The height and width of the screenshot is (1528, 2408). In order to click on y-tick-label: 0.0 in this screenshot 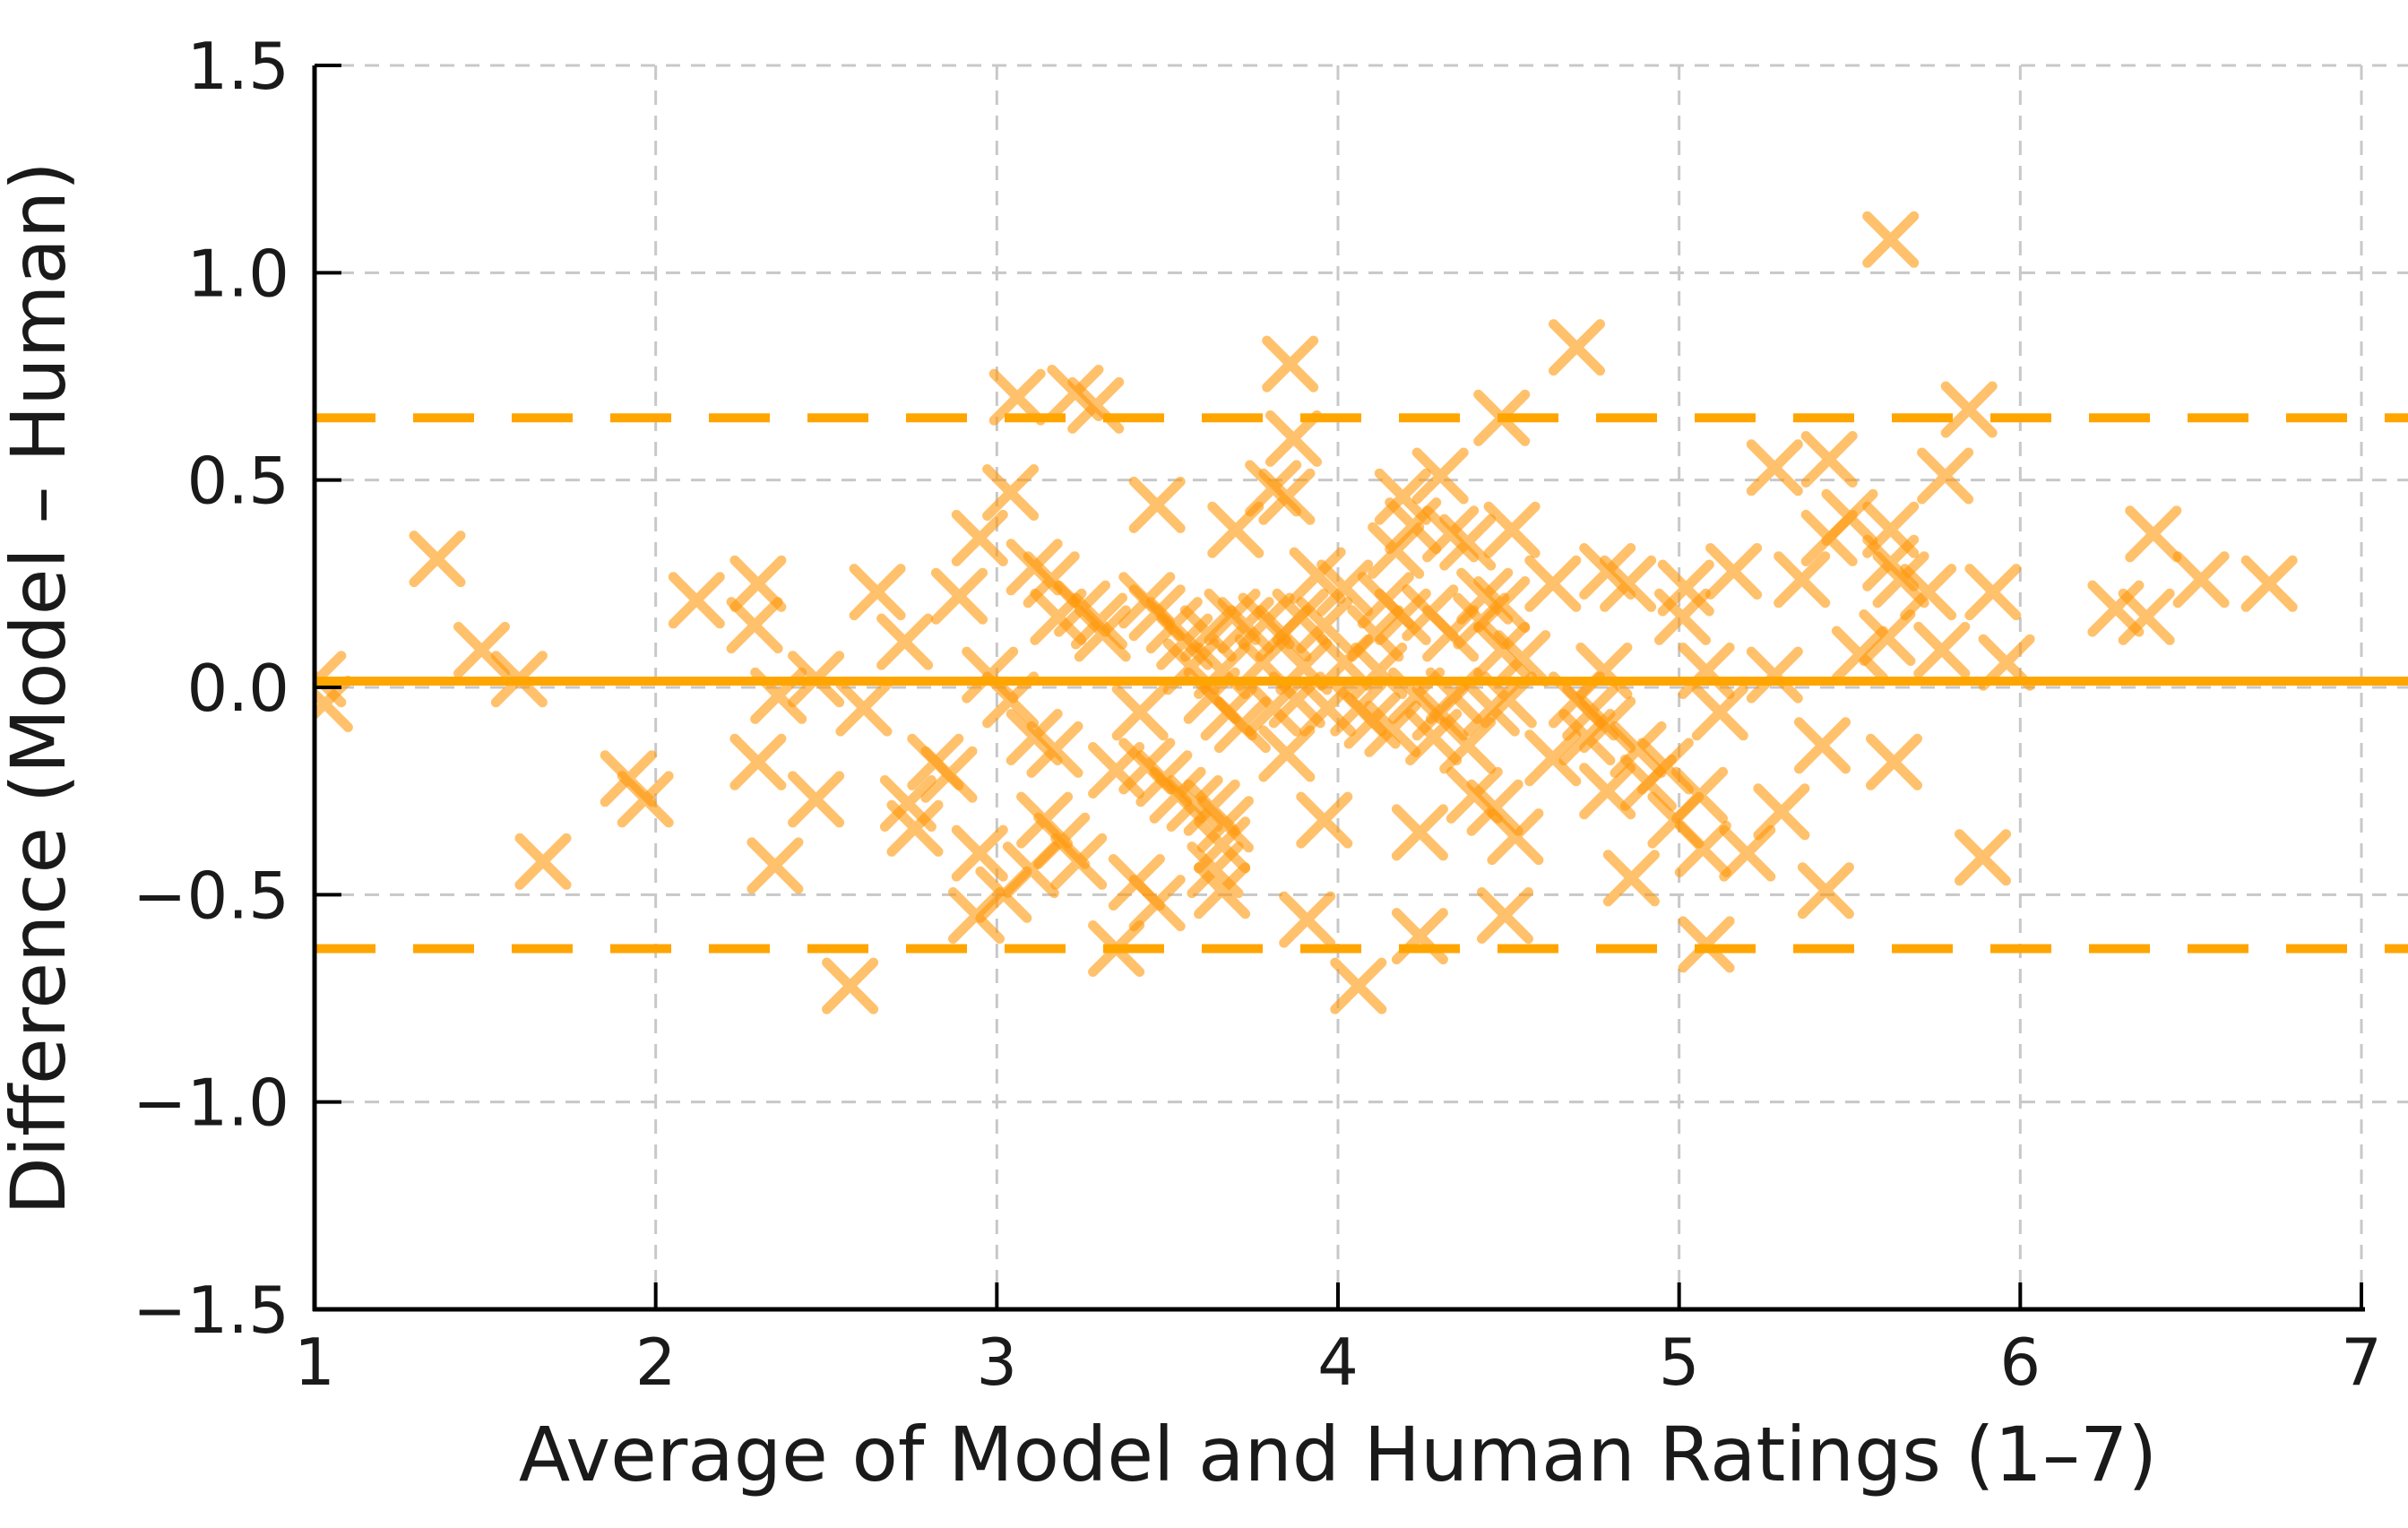, I will do `click(238, 688)`.